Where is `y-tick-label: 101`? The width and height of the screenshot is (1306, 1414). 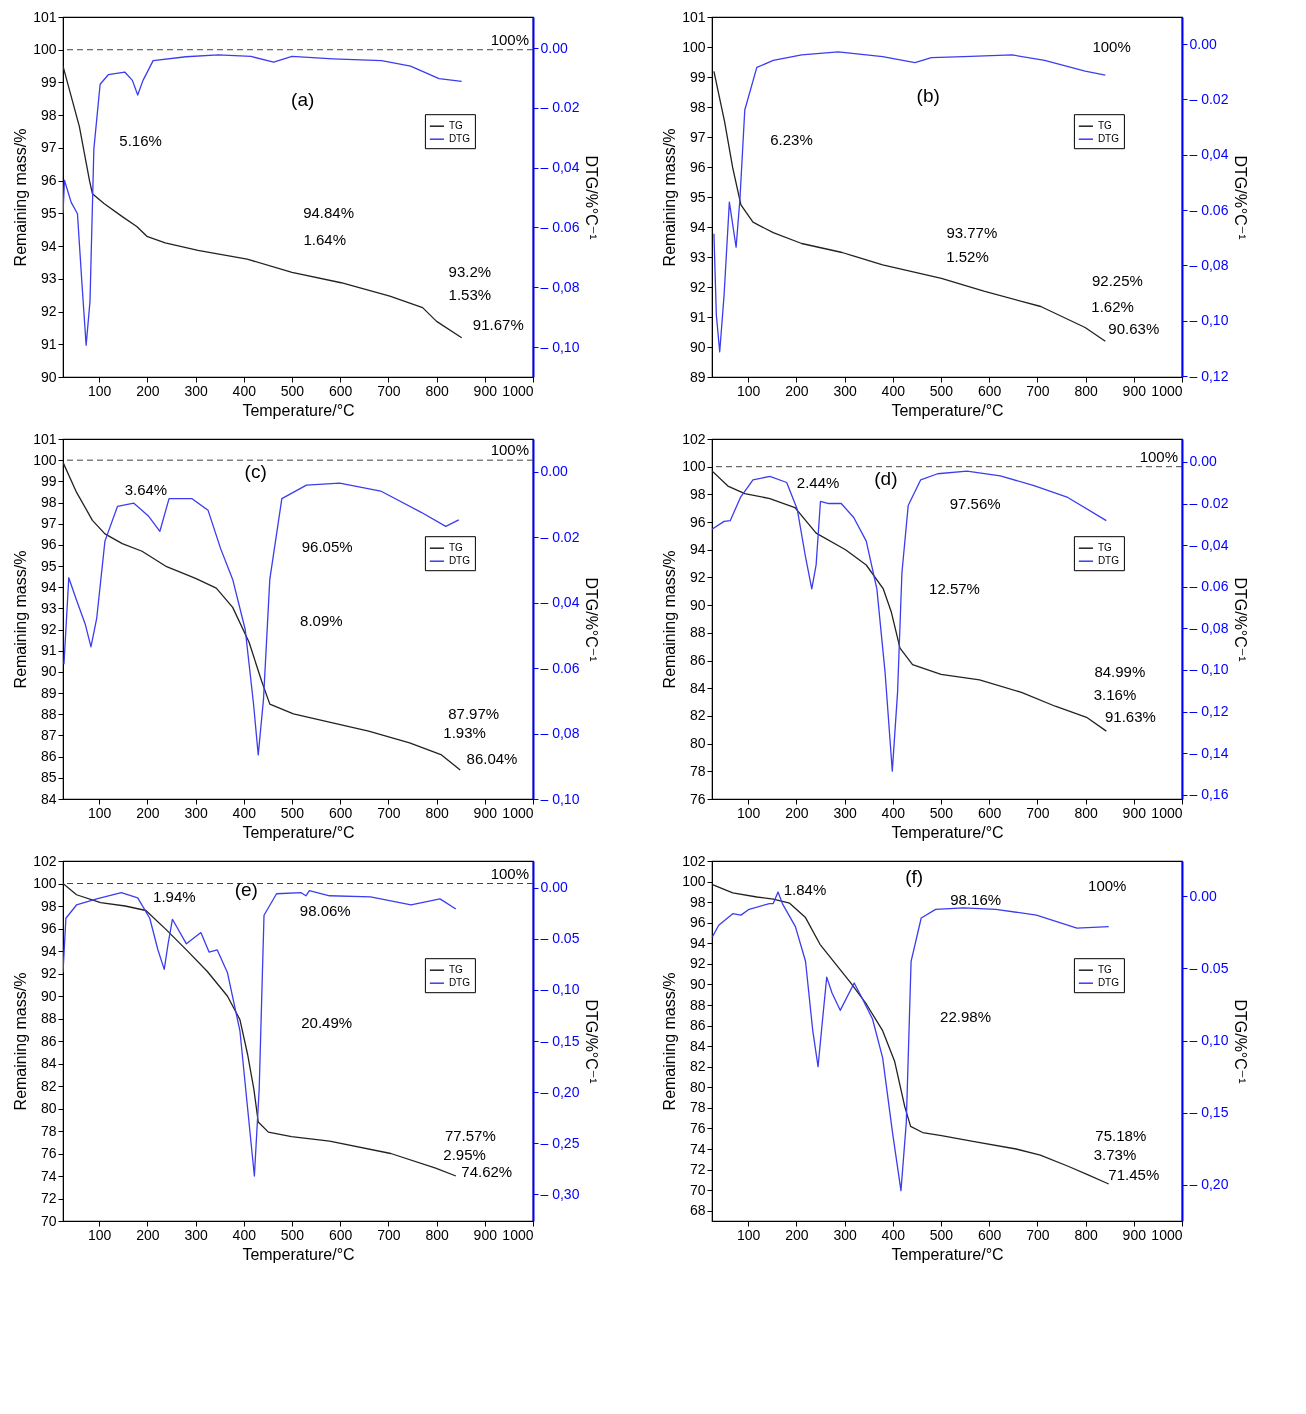 y-tick-label: 101 is located at coordinates (694, 16).